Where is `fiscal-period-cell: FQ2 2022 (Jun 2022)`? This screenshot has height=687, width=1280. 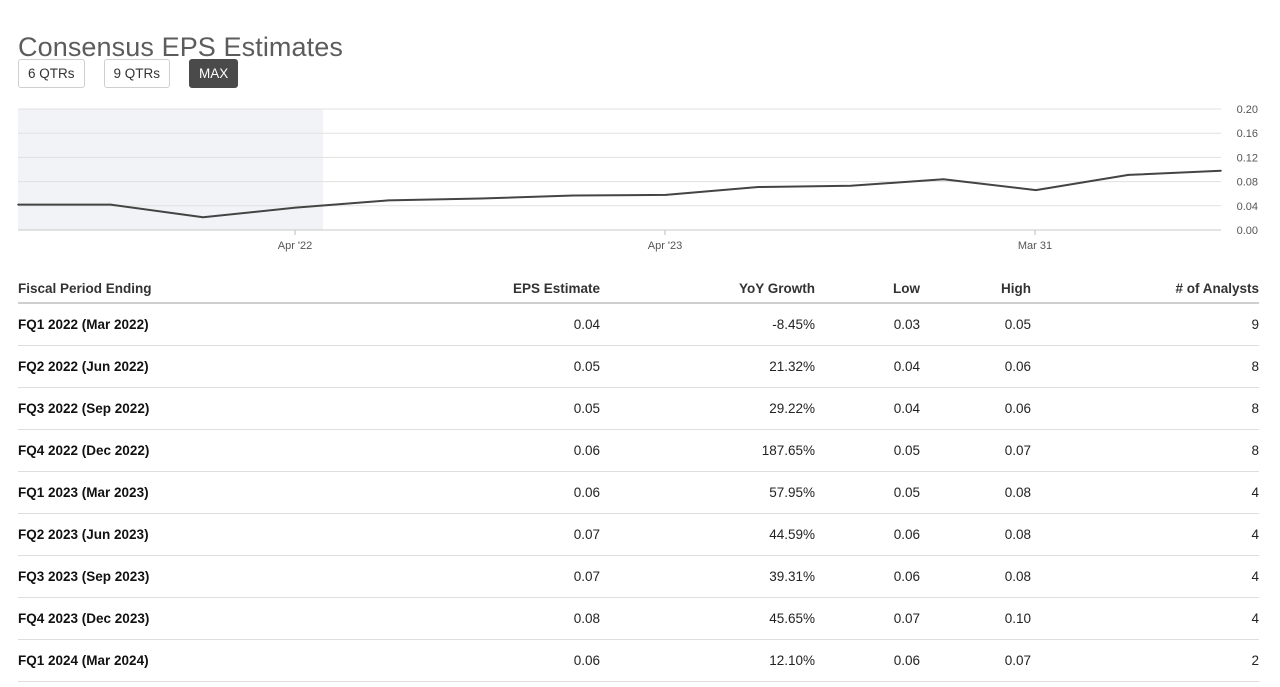
fiscal-period-cell: FQ2 2022 (Jun 2022) is located at coordinates (158, 366).